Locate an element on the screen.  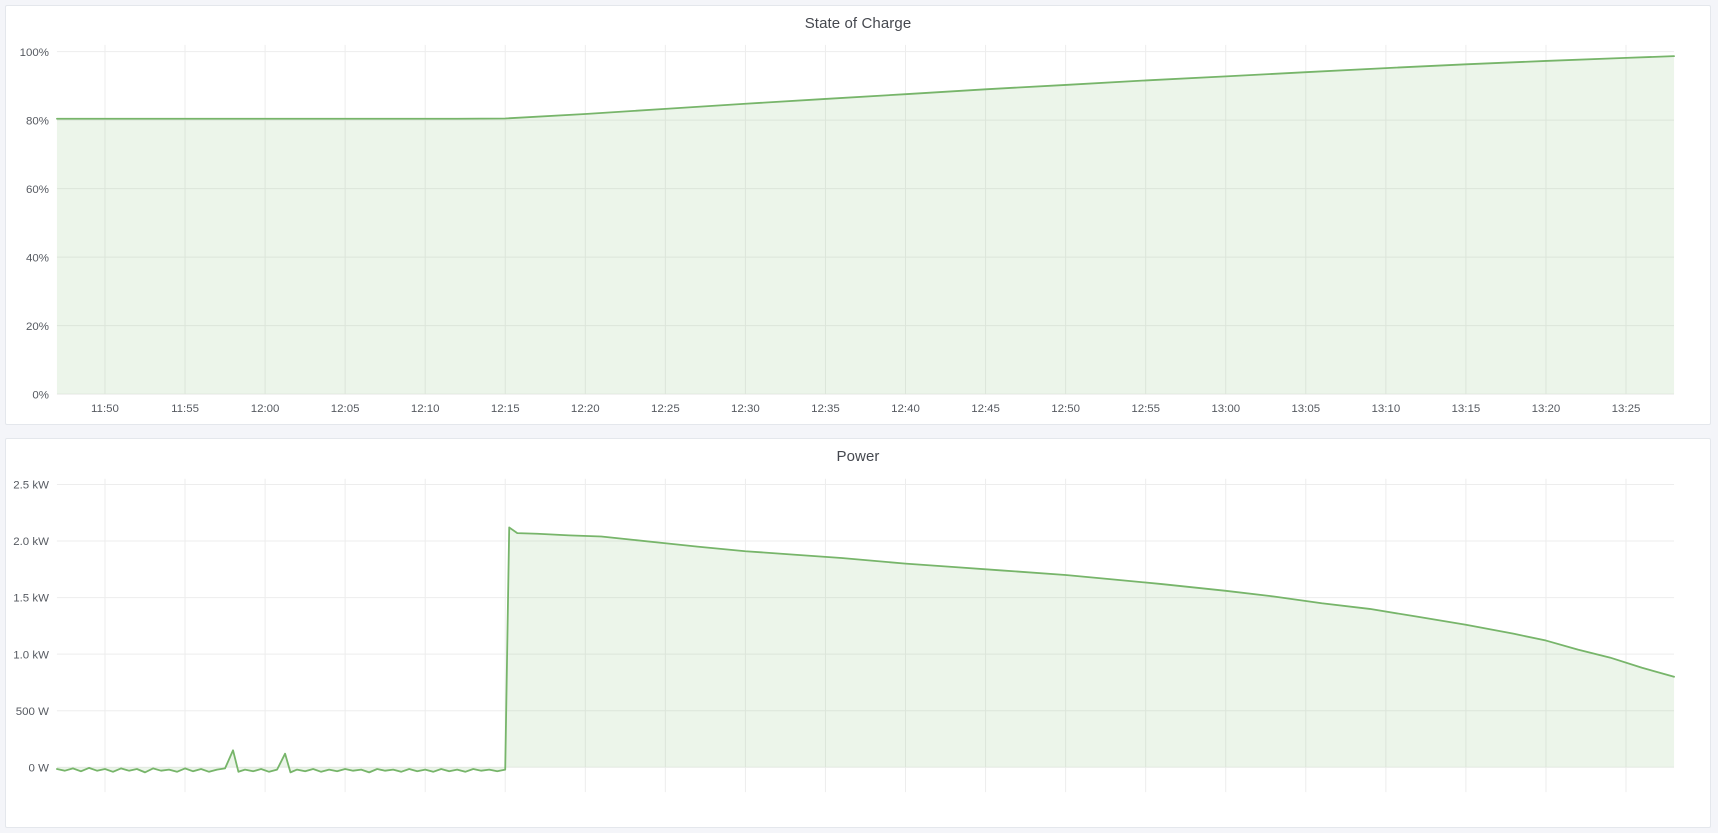
svg-text: 0% is located at coordinates (40, 395).